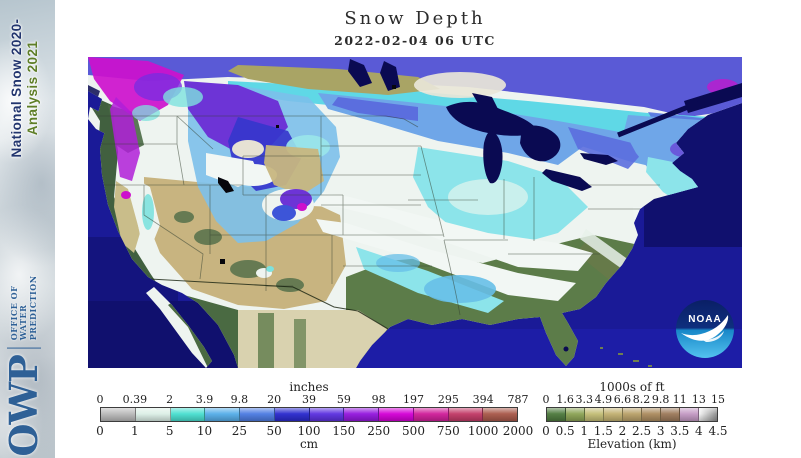  Describe the element at coordinates (169, 431) in the screenshot. I see `legend-depth-tick-label: 5` at that location.